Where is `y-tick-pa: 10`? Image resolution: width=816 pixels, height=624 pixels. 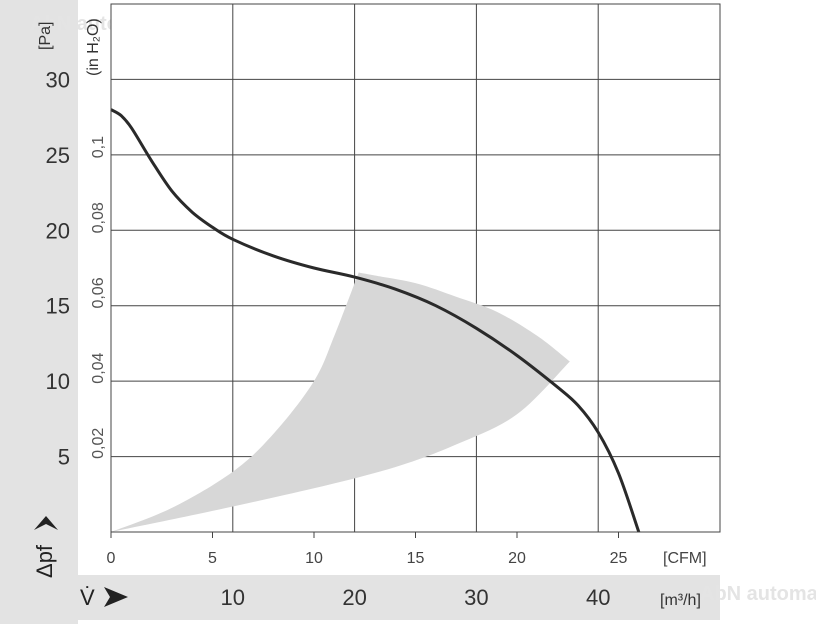 y-tick-pa: 10 is located at coordinates (58, 381).